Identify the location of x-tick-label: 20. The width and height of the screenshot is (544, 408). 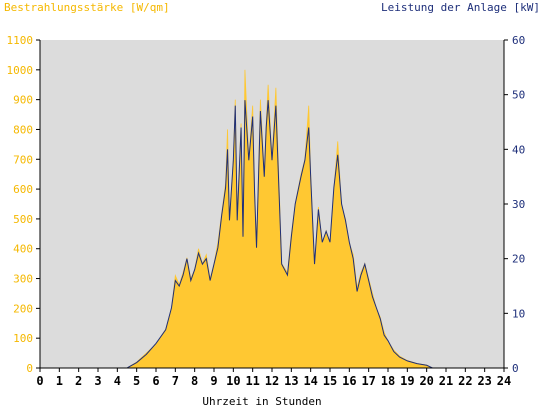
(426, 381).